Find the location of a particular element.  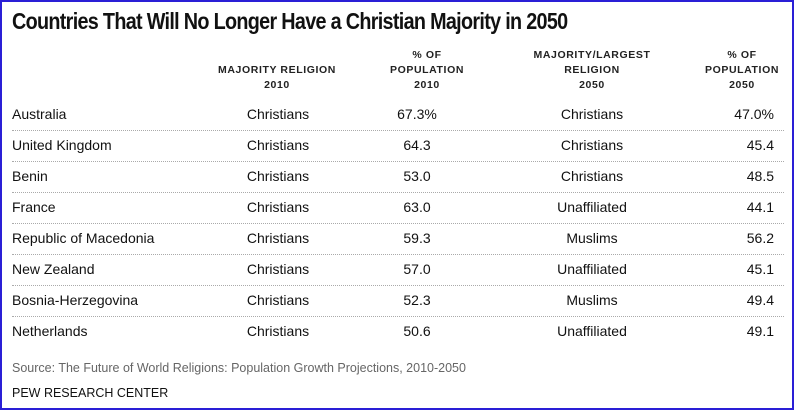

pct-2050-cell: 45.4 is located at coordinates (760, 145).